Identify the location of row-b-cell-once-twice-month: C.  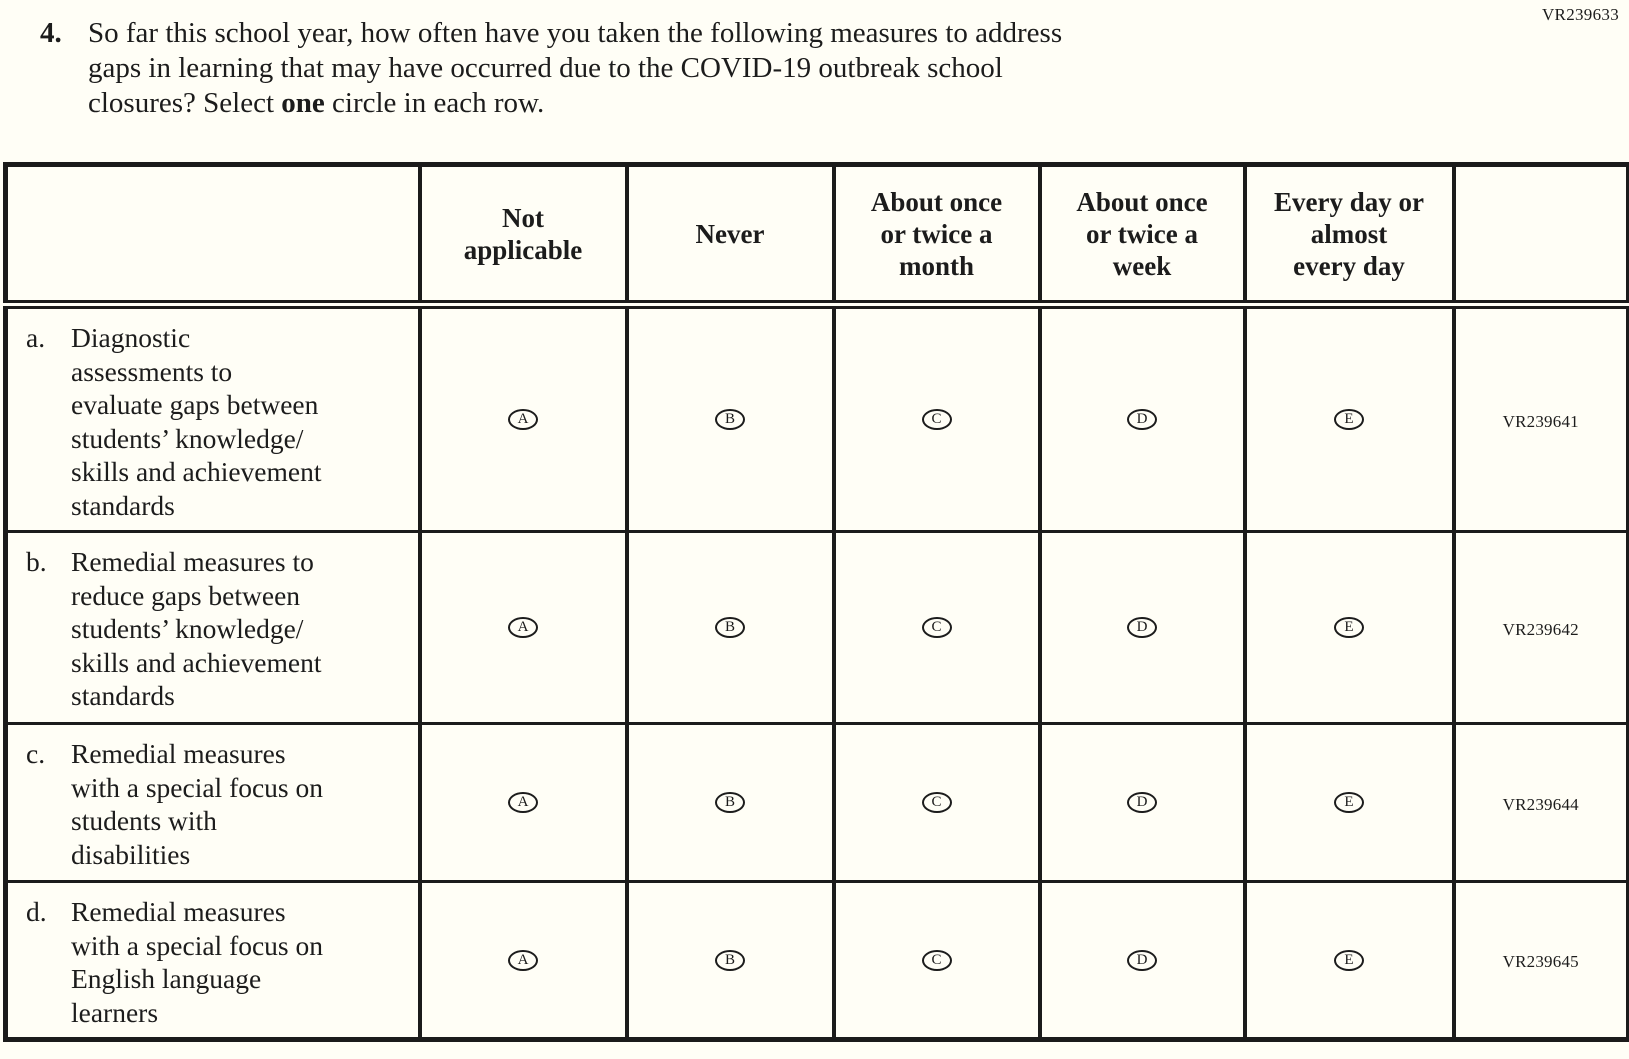
(936, 627).